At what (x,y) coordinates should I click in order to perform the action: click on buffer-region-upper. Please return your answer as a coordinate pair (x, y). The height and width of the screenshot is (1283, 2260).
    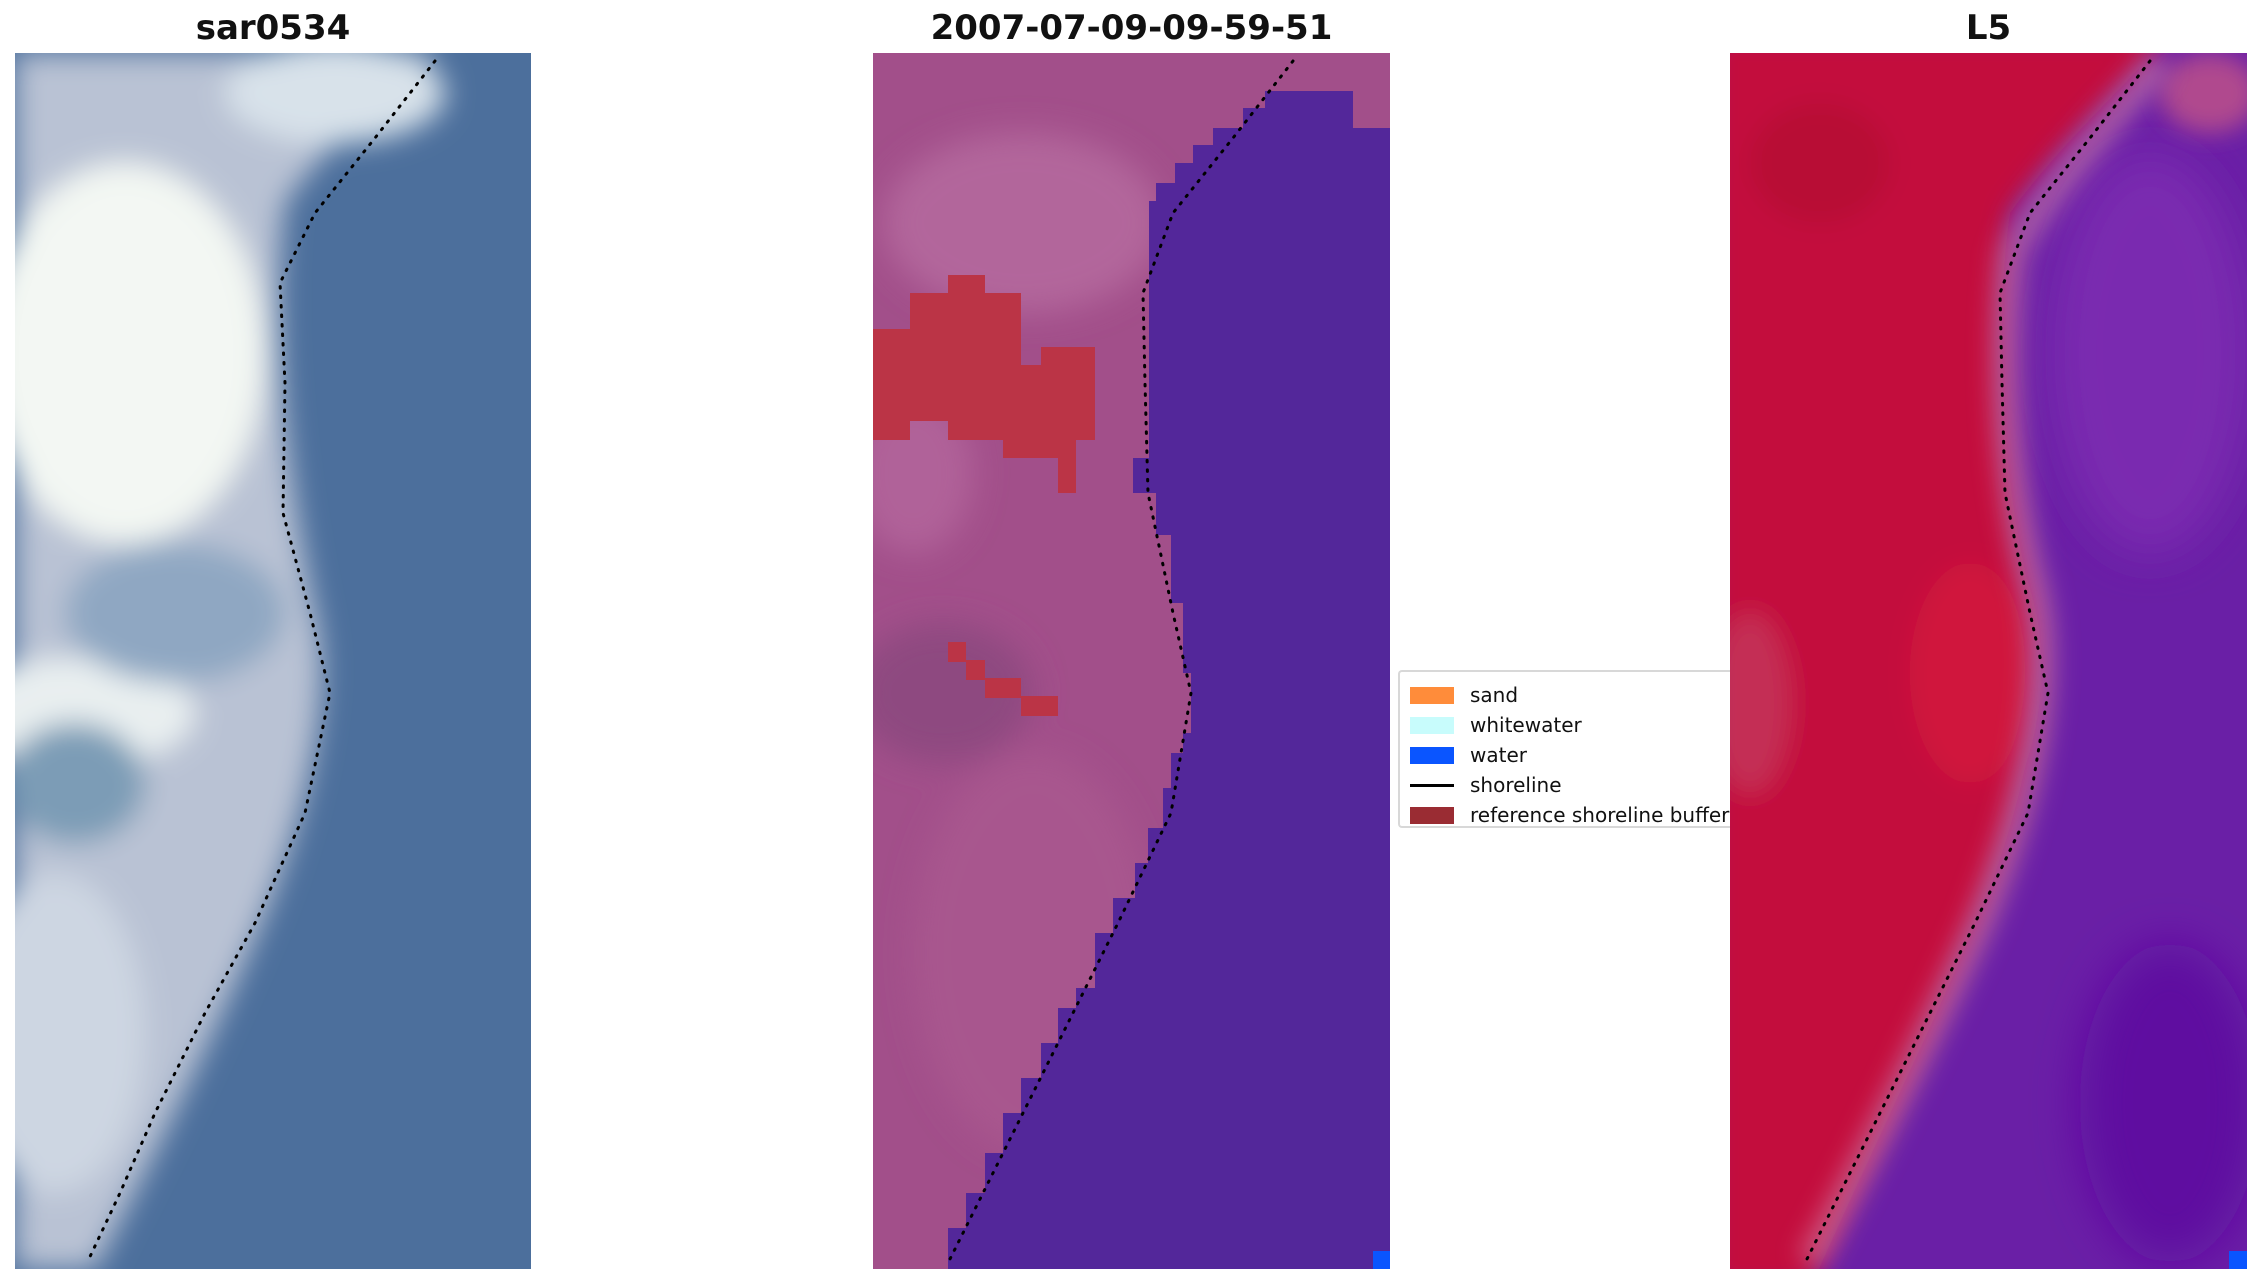
    Looking at the image, I should click on (984, 384).